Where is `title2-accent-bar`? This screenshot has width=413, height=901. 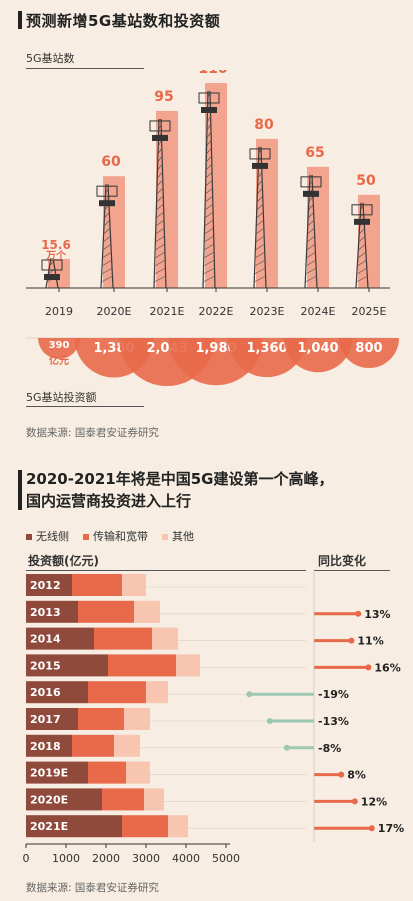 title2-accent-bar is located at coordinates (20, 490).